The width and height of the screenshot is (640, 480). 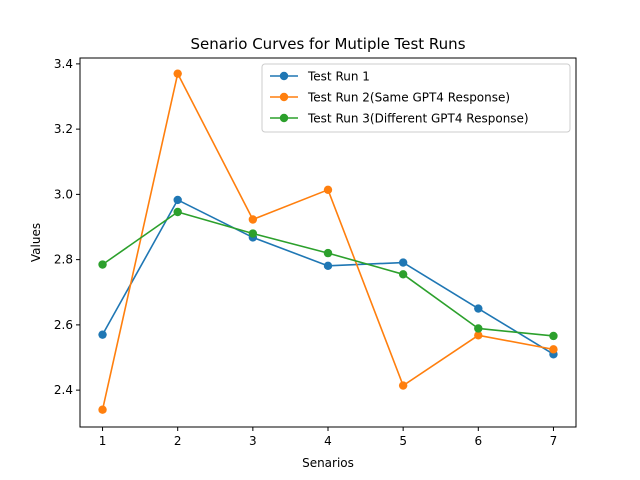 I want to click on legend-label: Test Run 2(Same GPT4 Response), so click(x=408, y=98).